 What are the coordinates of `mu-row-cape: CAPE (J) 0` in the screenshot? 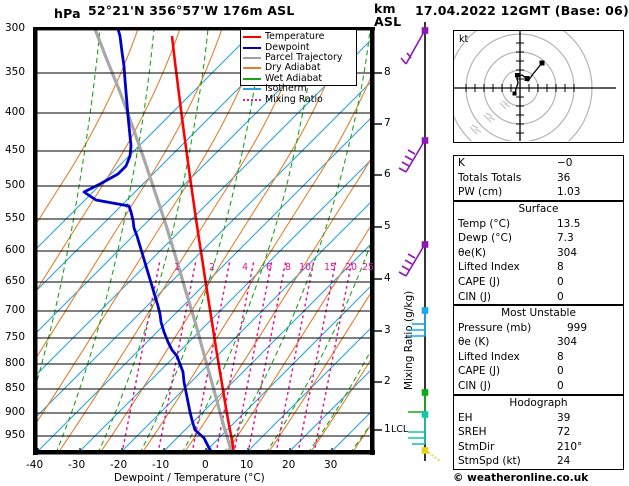 It's located at (511, 371).